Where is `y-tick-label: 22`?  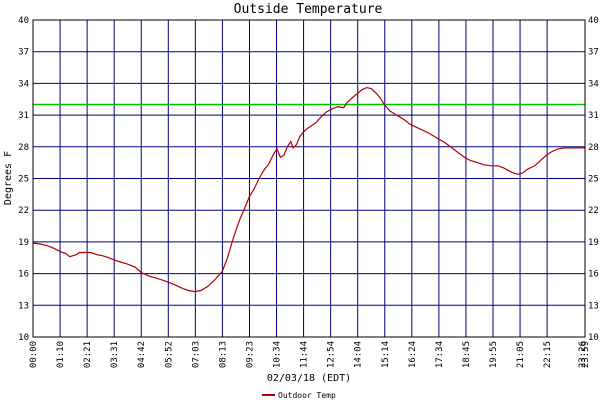
y-tick-label: 22 is located at coordinates (23, 211).